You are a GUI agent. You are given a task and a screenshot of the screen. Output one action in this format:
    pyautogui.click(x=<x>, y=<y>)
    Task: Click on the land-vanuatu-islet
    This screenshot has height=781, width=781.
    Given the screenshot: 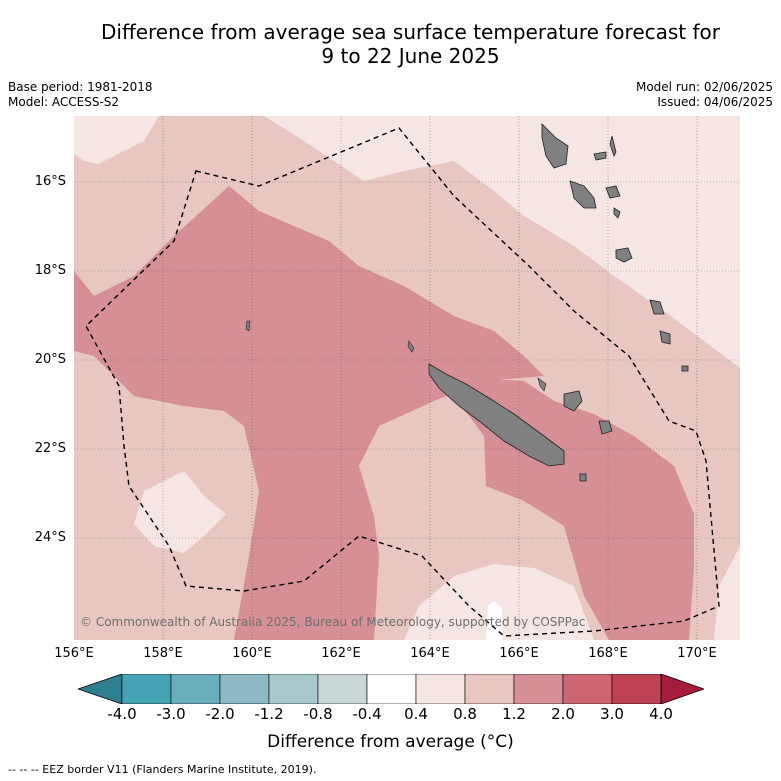 What is the action you would take?
    pyautogui.click(x=600, y=156)
    